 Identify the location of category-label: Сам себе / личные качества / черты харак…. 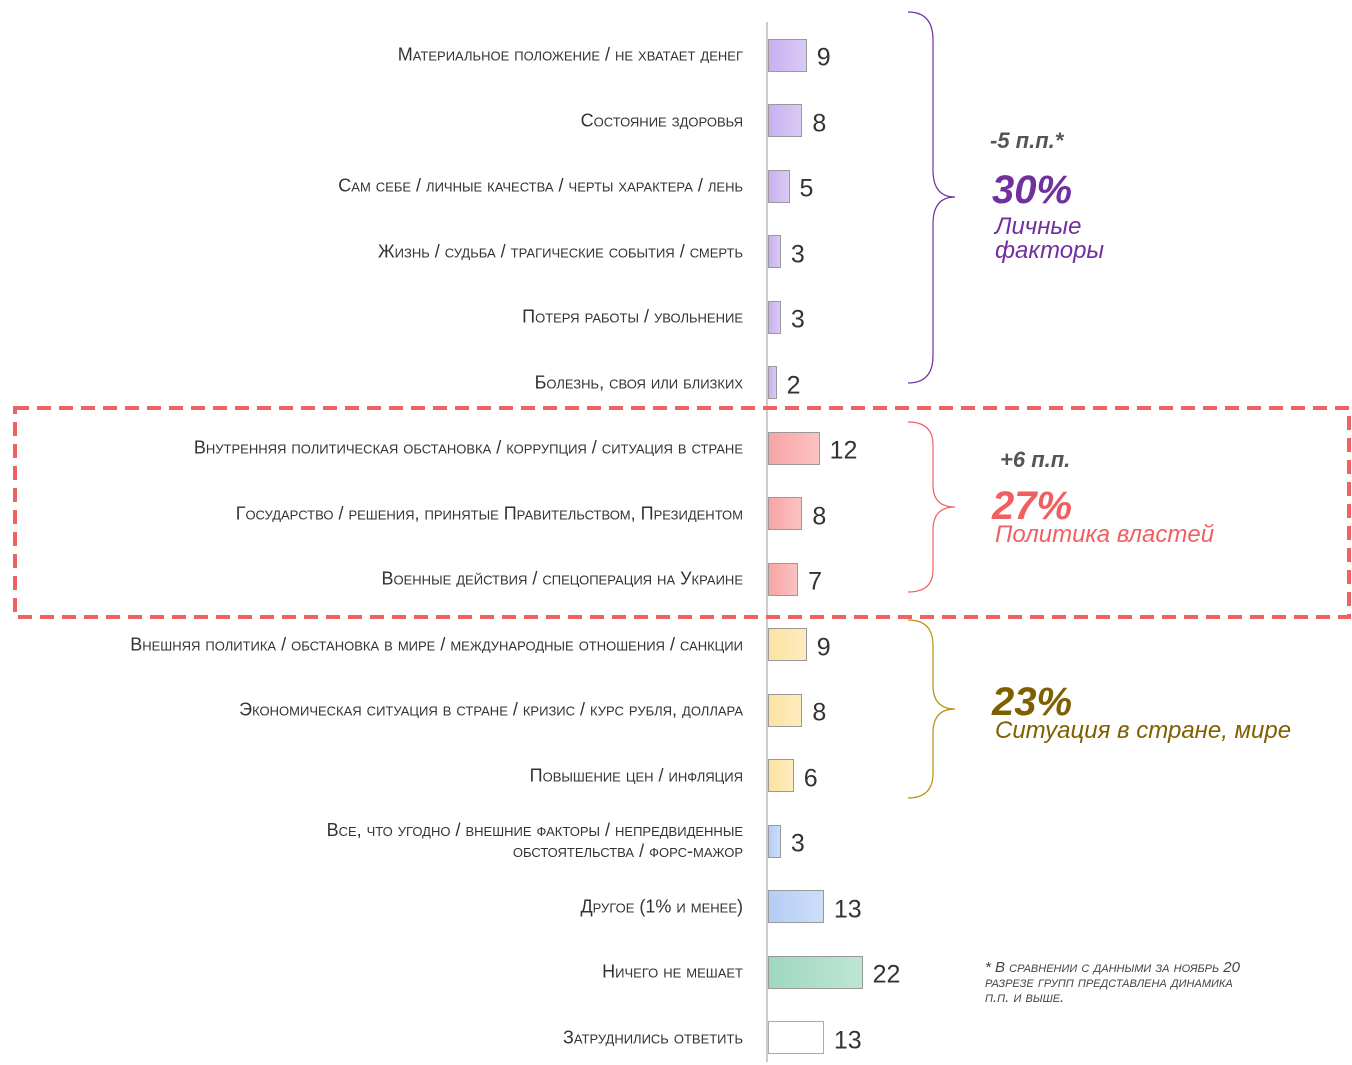
(540, 185).